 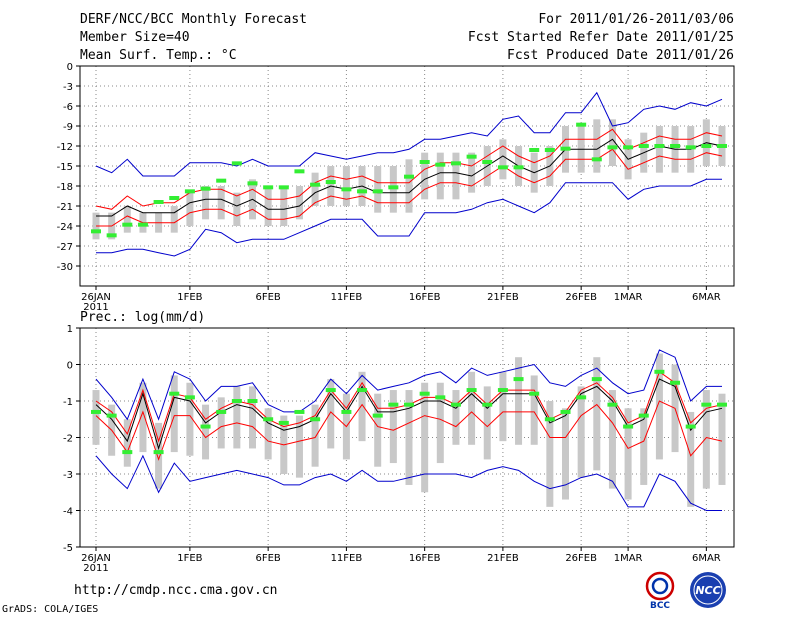 I want to click on series-line-lower, so click(x=409, y=187).